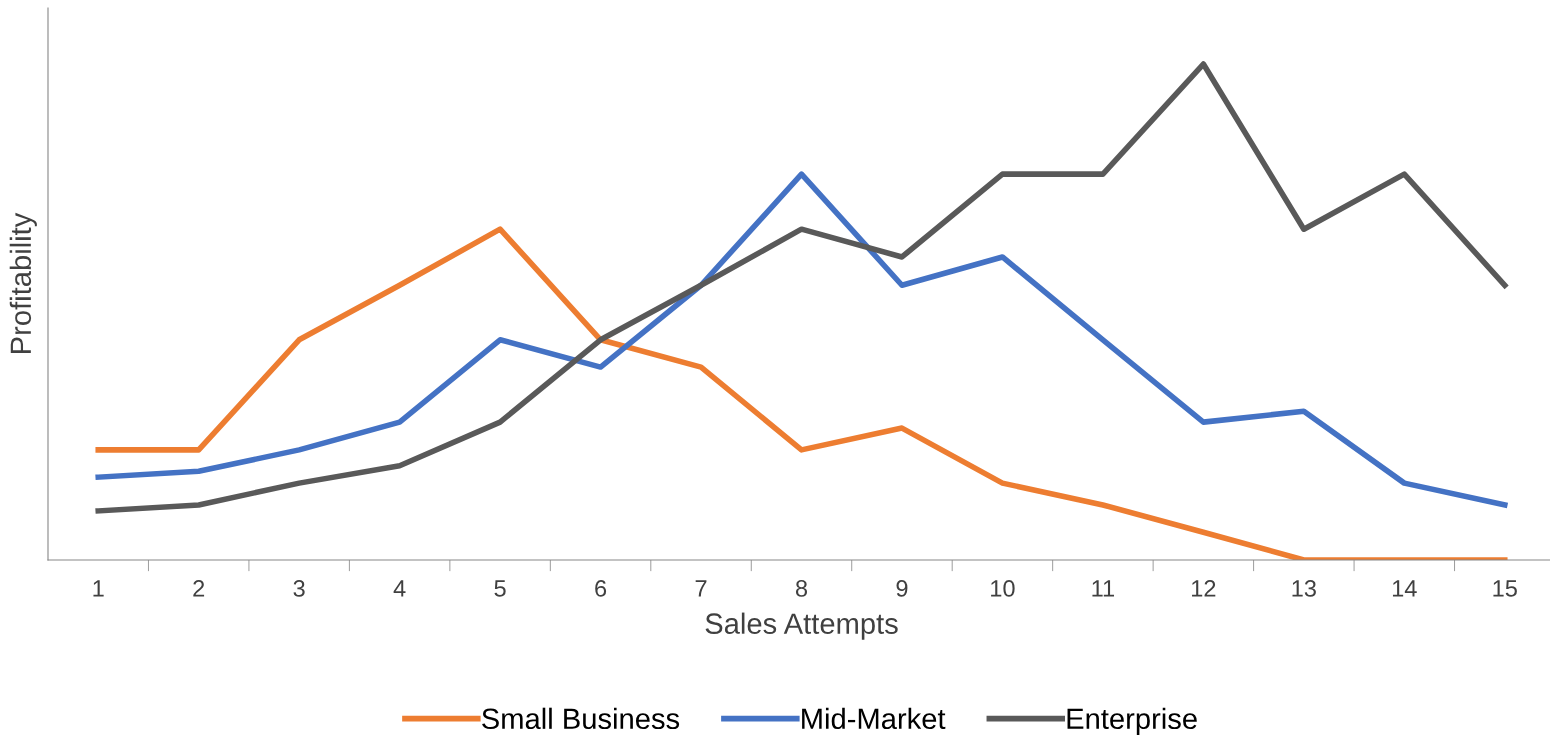 The height and width of the screenshot is (746, 1550). Describe the element at coordinates (399, 588) in the screenshot. I see `x-tick-label: 4` at that location.